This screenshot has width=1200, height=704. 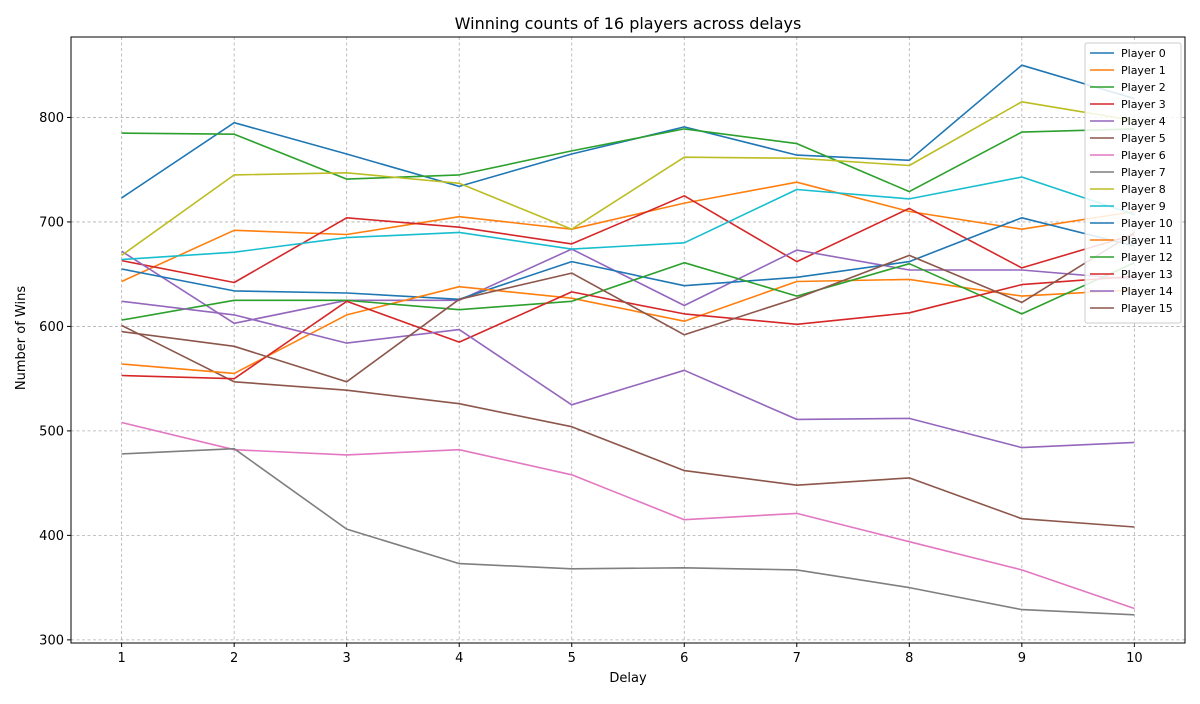 What do you see at coordinates (1147, 257) in the screenshot?
I see `legend-label: Player 12` at bounding box center [1147, 257].